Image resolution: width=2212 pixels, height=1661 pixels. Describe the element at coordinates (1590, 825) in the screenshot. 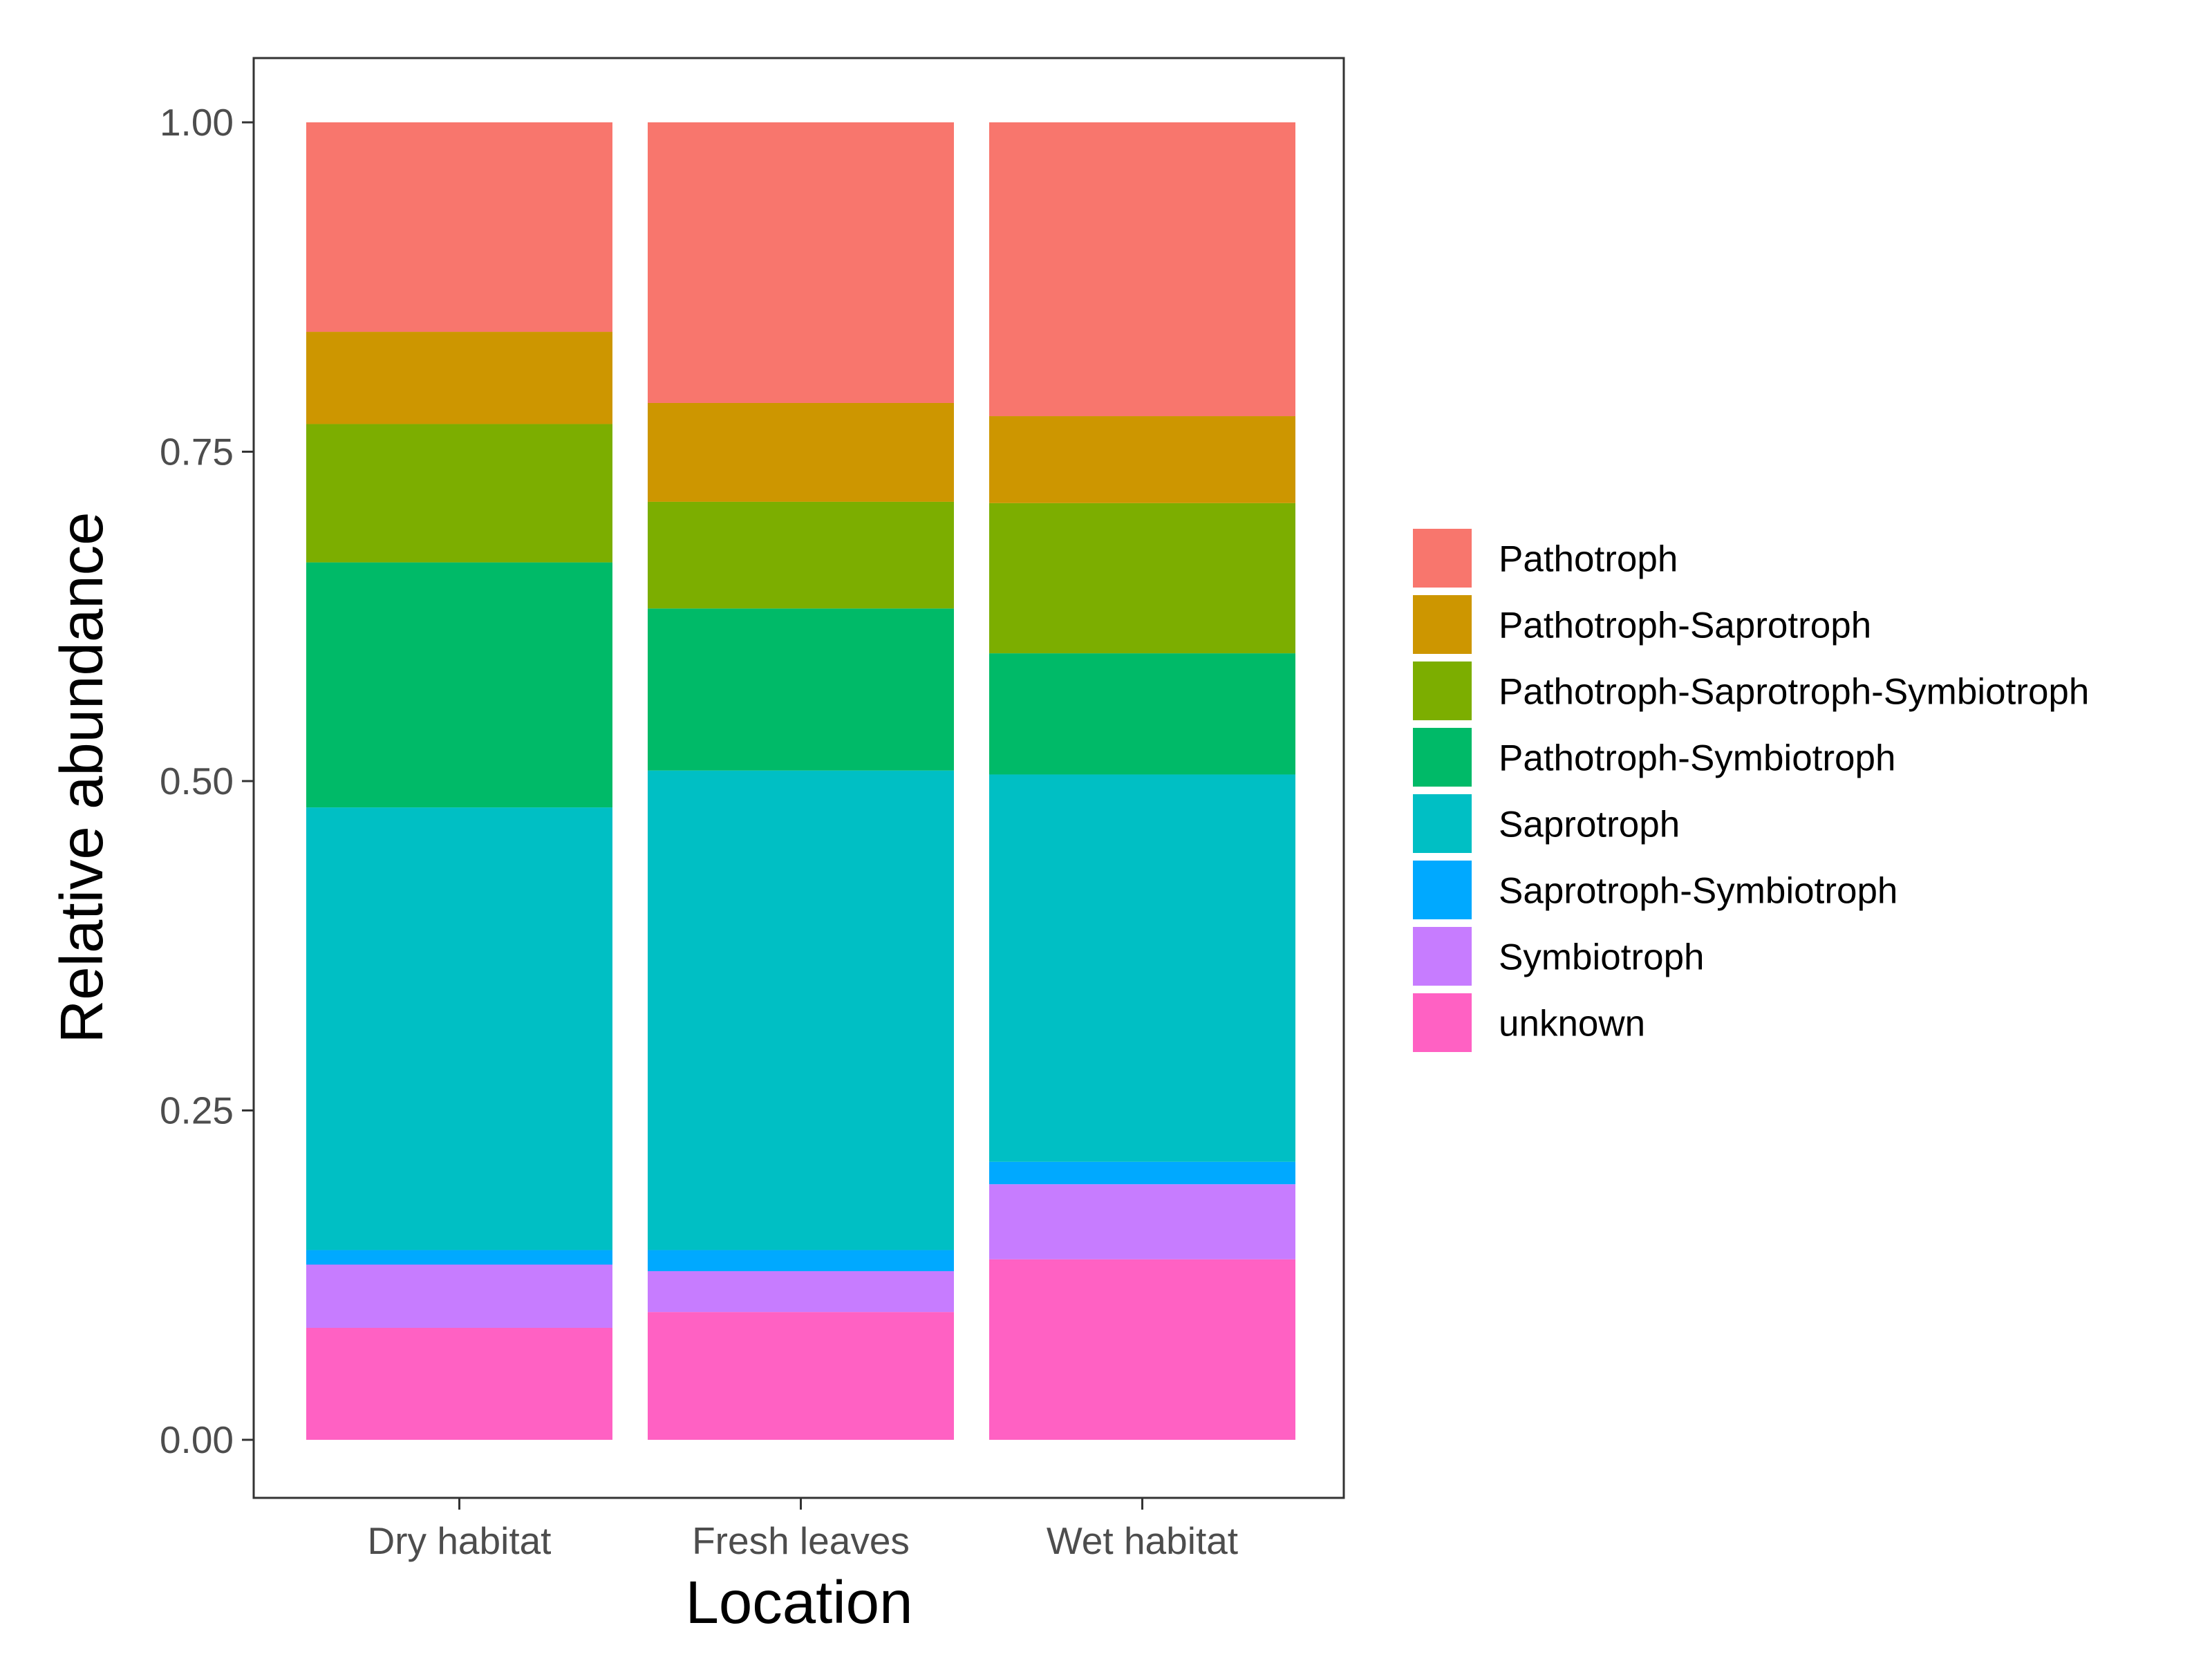

I see `legend-label: Saprotroph` at that location.